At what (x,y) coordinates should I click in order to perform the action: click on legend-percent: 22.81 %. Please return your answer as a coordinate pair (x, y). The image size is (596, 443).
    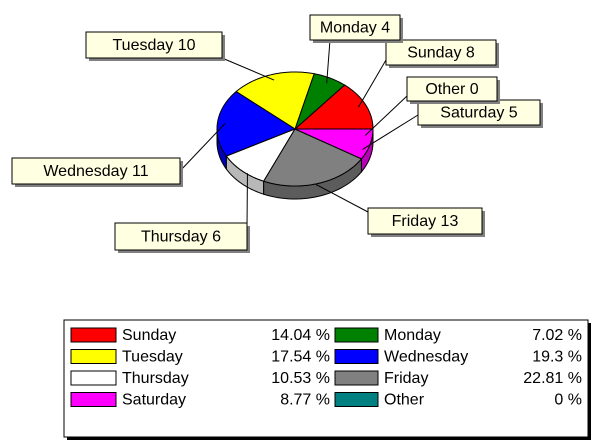
    Looking at the image, I should click on (552, 378).